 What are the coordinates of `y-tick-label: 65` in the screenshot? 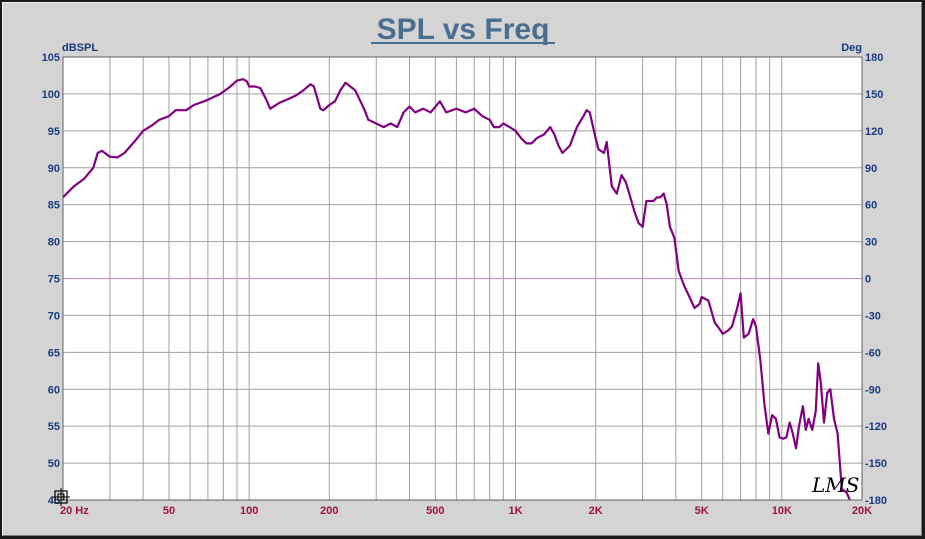 It's located at (54, 353).